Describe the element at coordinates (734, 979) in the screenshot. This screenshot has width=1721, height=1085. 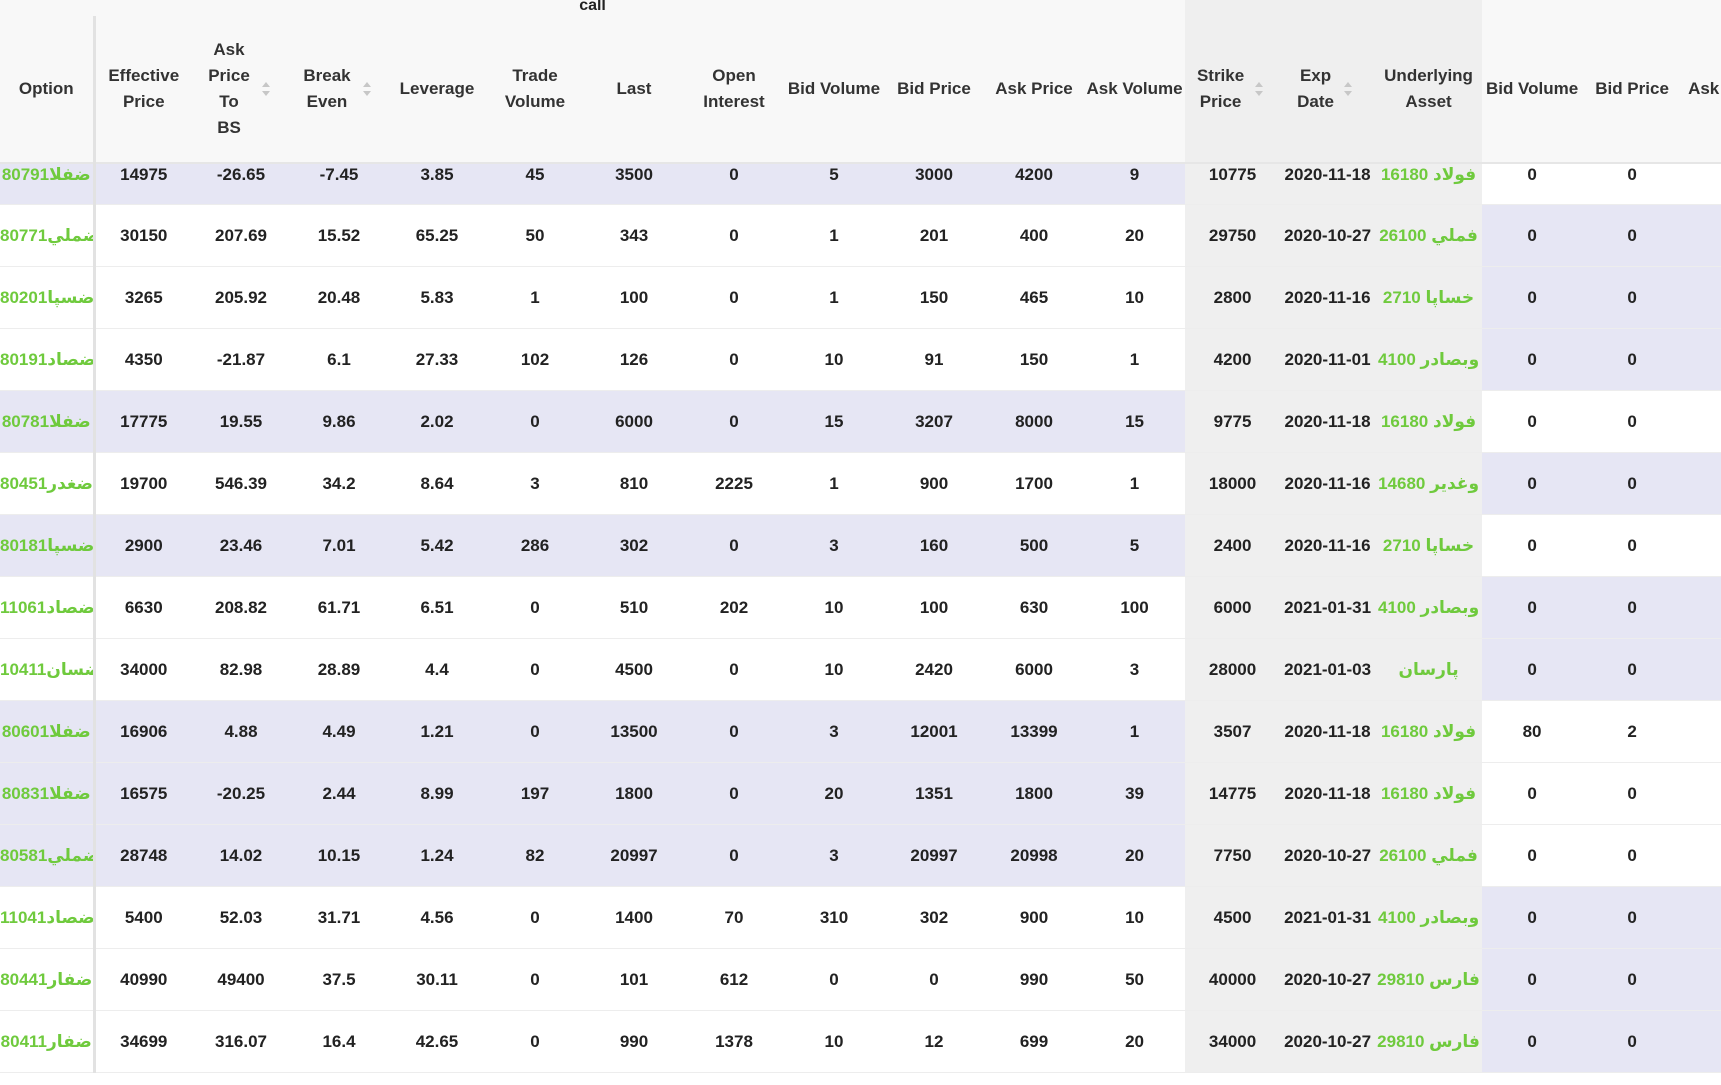
I see `cell-open-interest: 612` at that location.